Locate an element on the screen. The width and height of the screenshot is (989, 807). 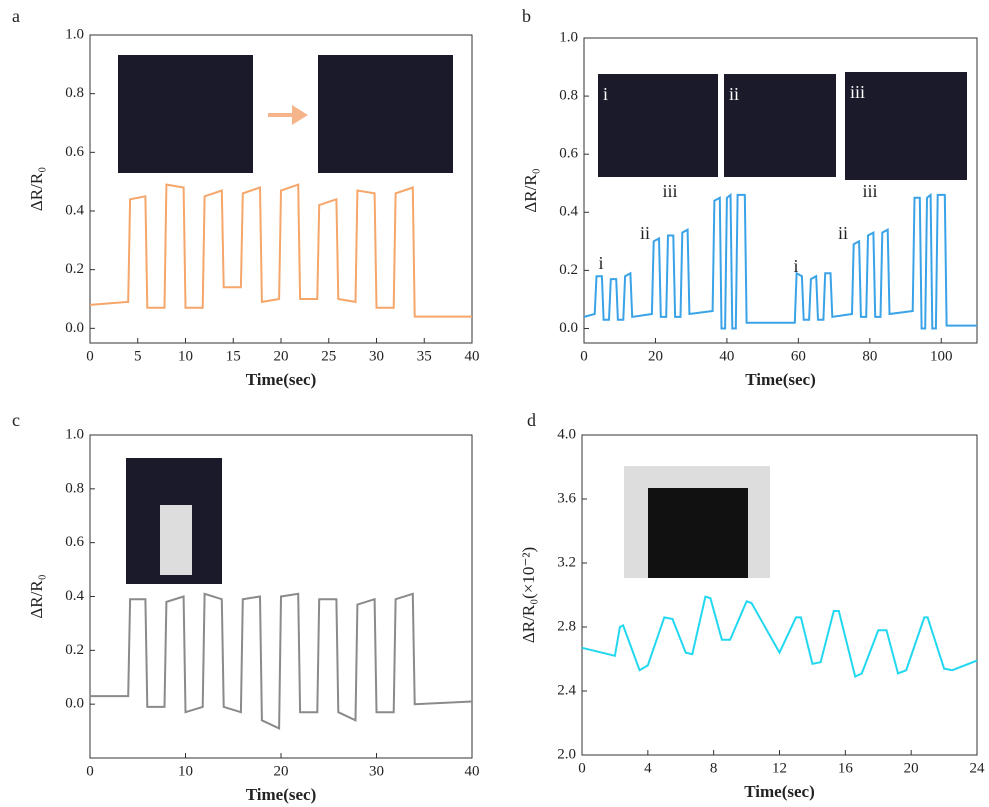
x-tick-label: 35 is located at coordinates (424, 356).